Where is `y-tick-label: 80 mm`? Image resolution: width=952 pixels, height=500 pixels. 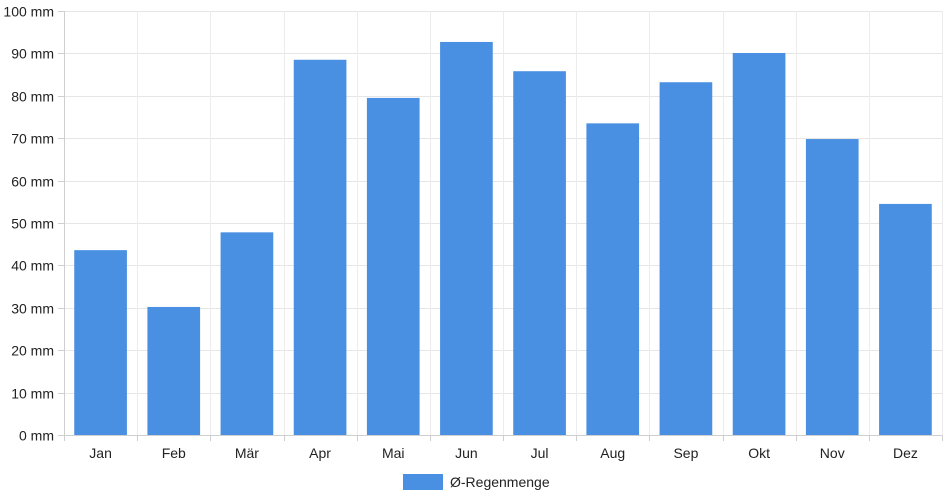 y-tick-label: 80 mm is located at coordinates (32, 97).